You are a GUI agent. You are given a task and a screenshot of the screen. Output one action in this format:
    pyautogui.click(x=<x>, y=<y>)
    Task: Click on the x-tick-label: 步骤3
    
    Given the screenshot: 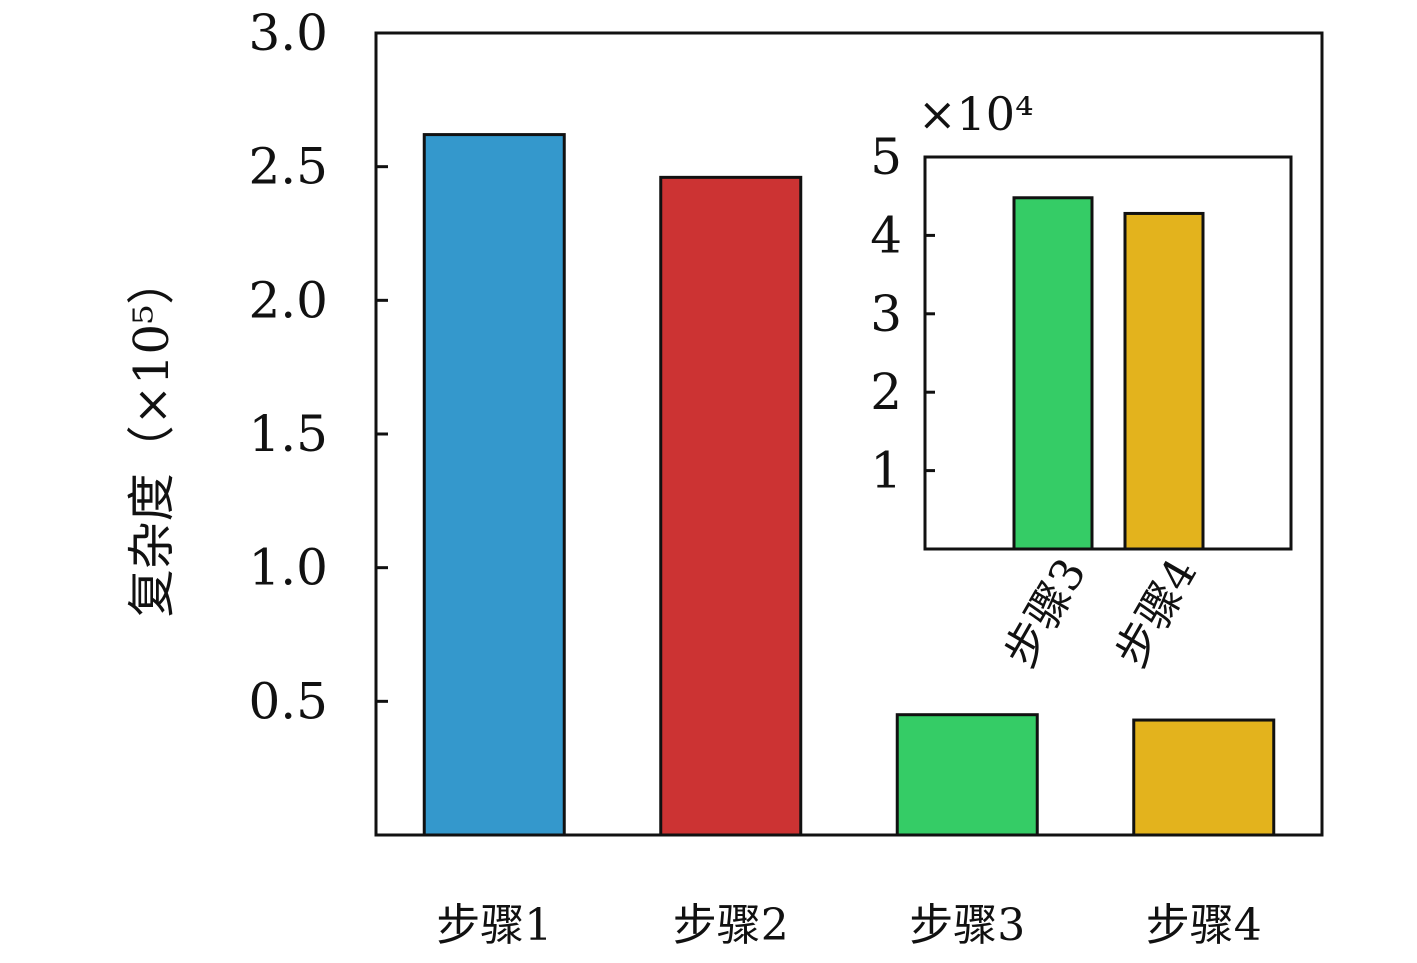 What is the action you would take?
    pyautogui.click(x=967, y=925)
    